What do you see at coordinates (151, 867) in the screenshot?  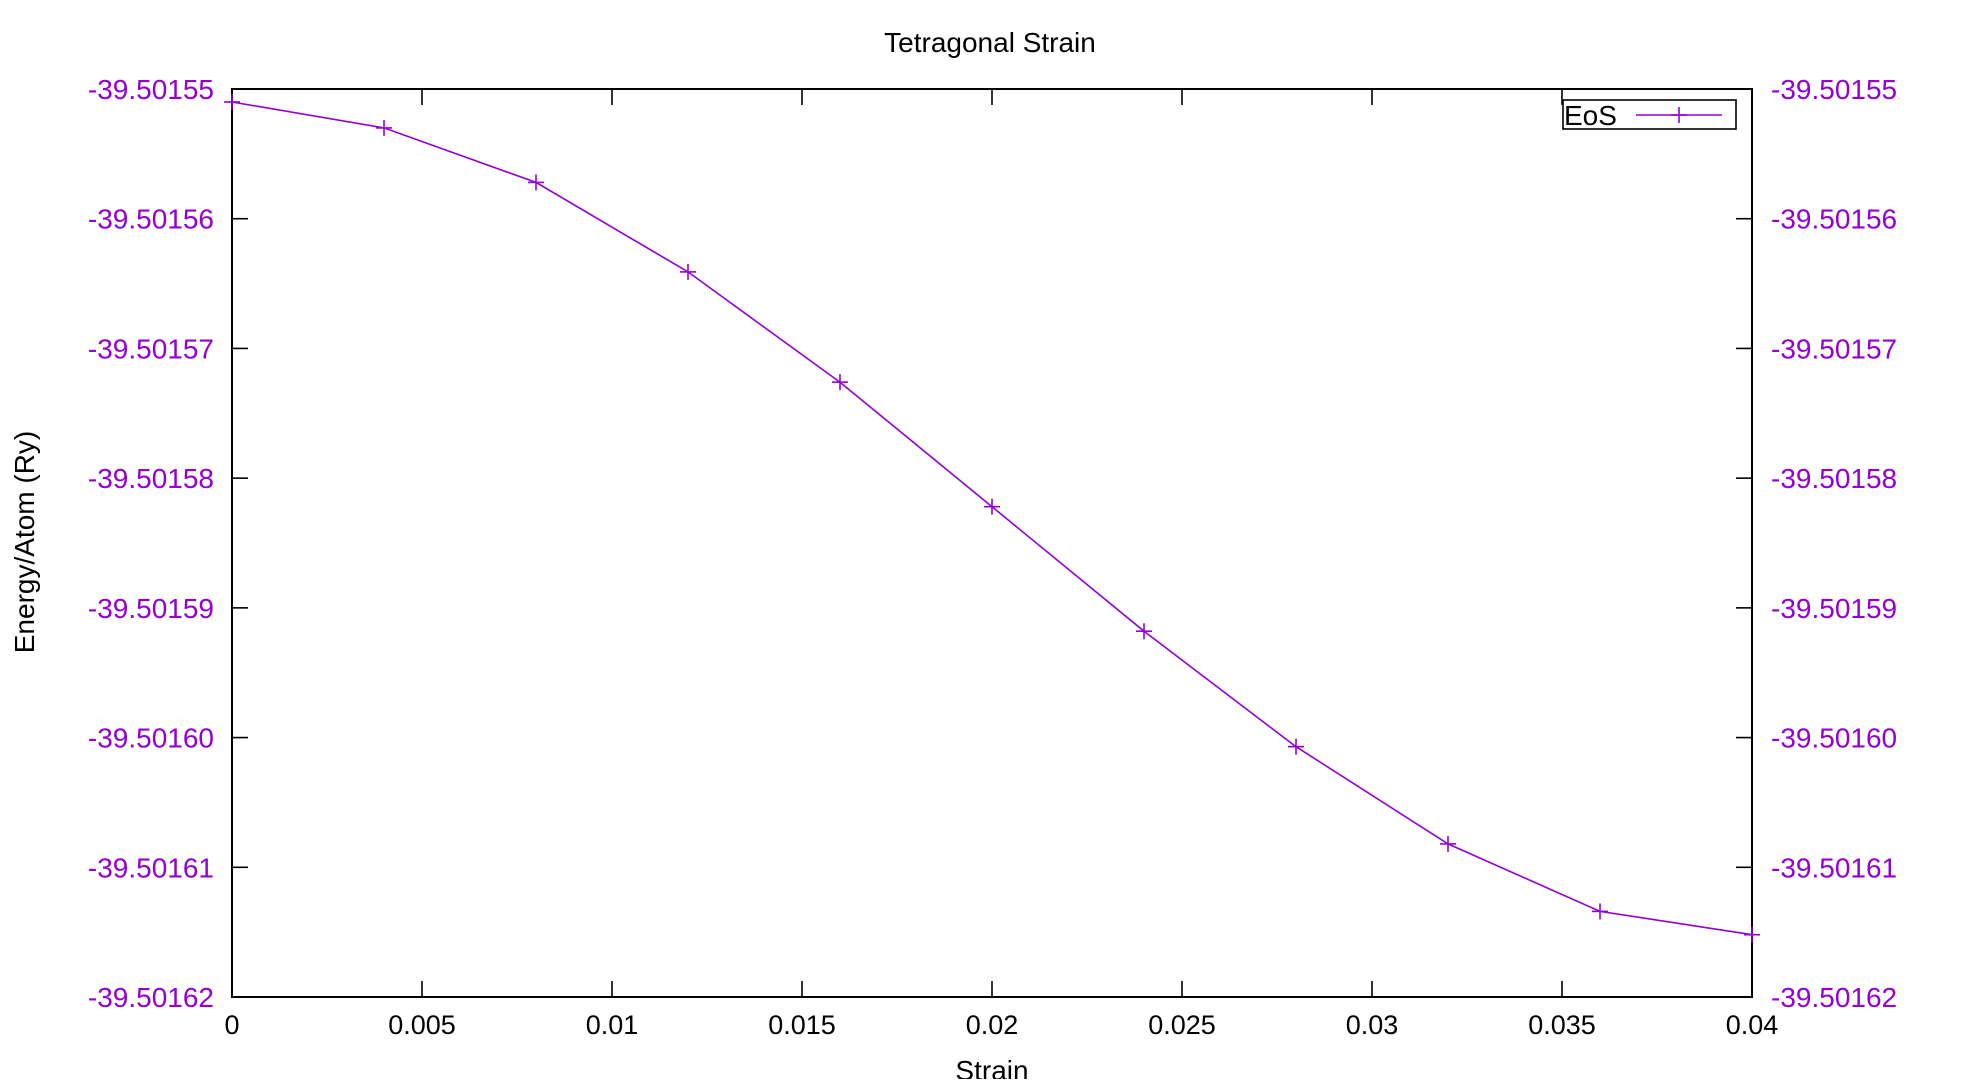 I see `y-tick-label: -39.50161` at bounding box center [151, 867].